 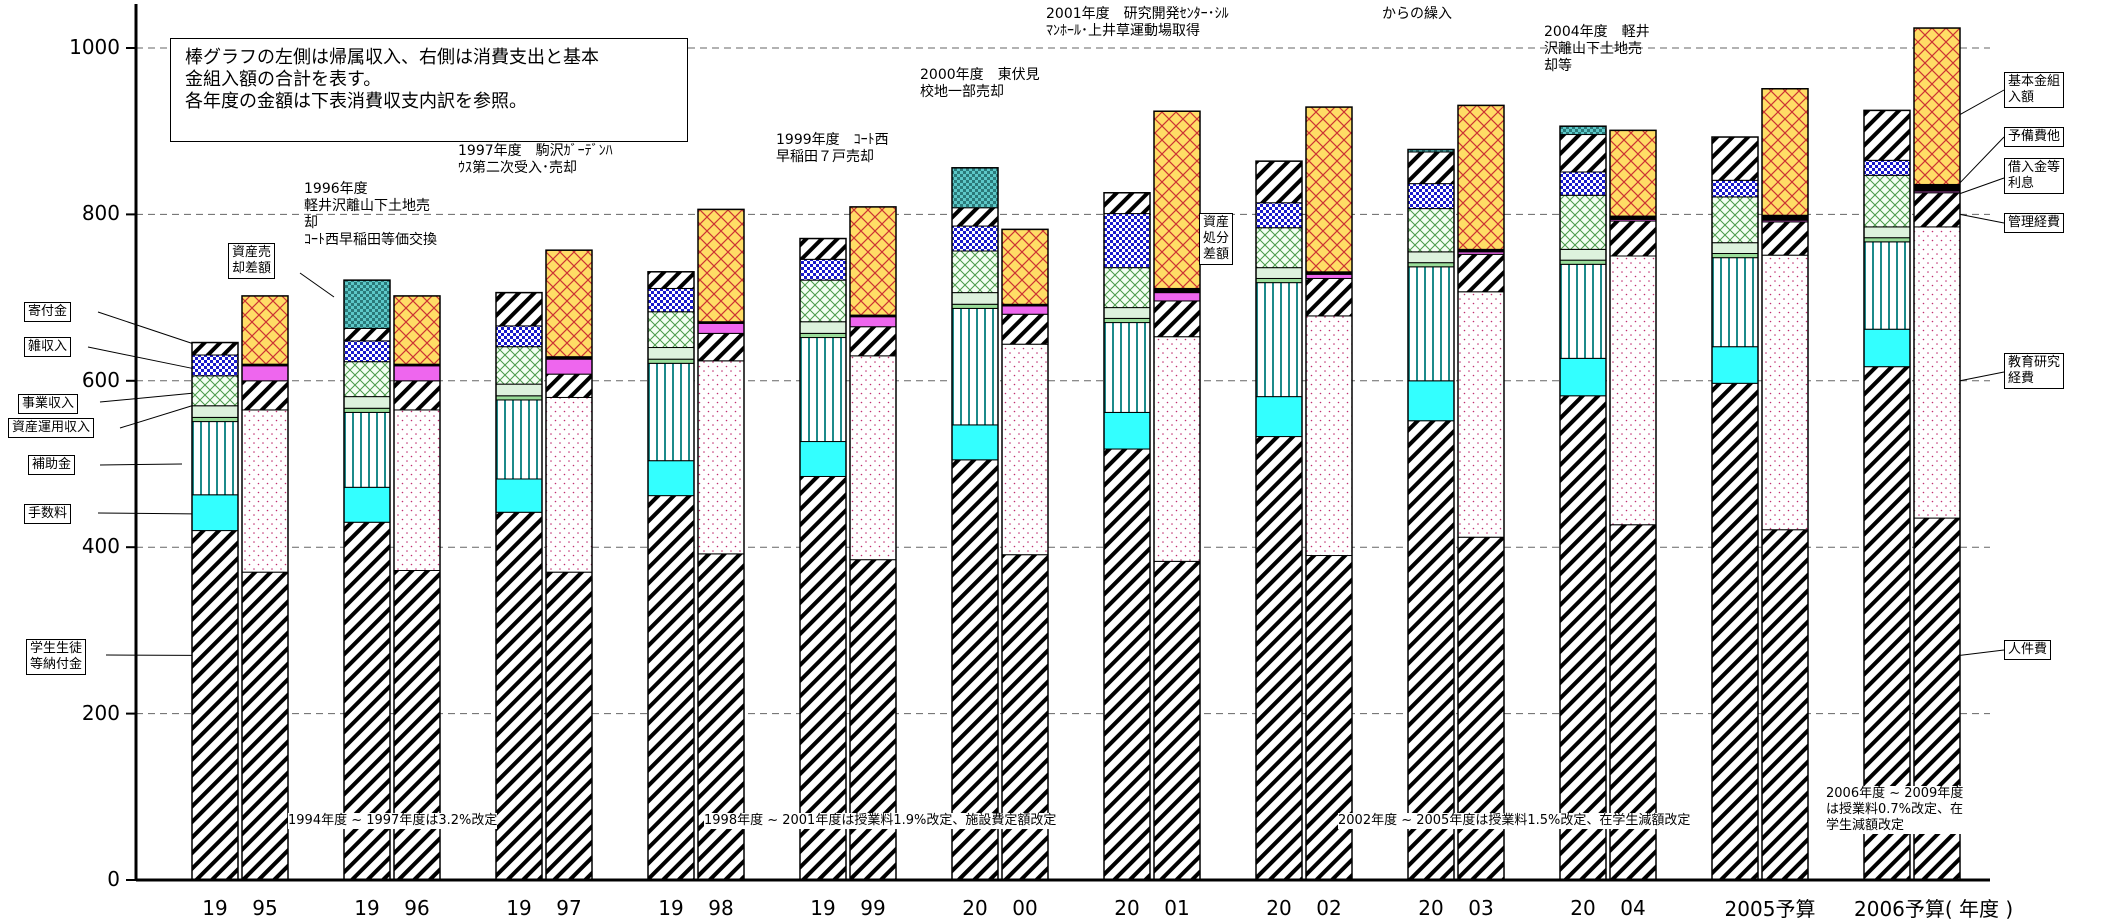 What do you see at coordinates (48, 404) in the screenshot?
I see `label-jigyoshunyu: 事業収入` at bounding box center [48, 404].